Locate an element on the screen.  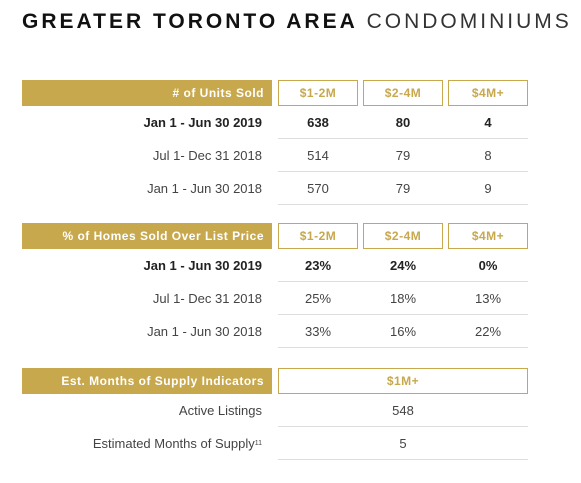
cell: 16% is located at coordinates (403, 331).